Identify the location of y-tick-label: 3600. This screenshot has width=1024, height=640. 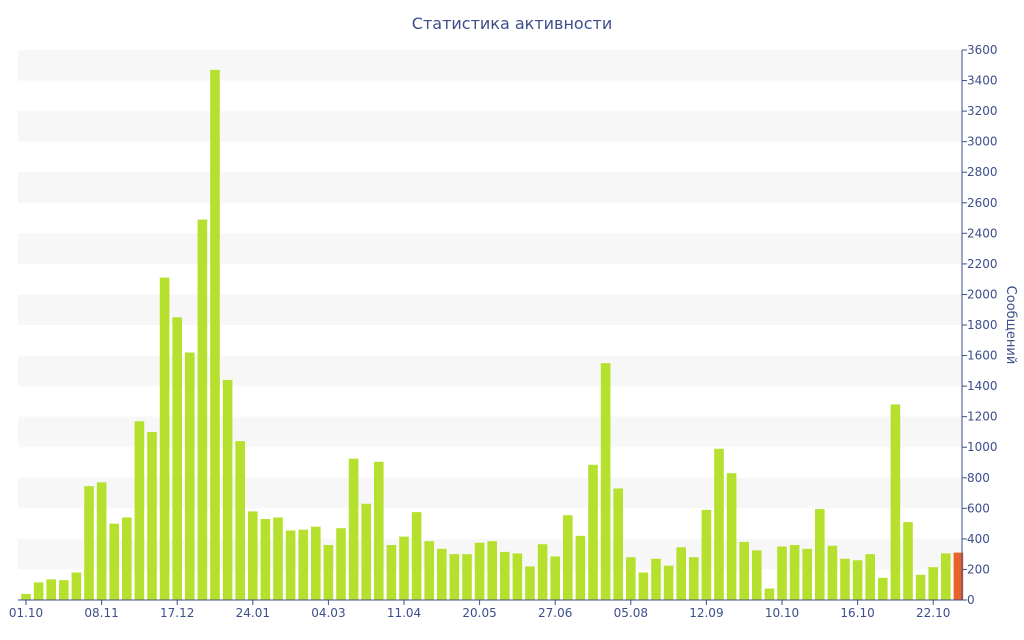
(982, 50).